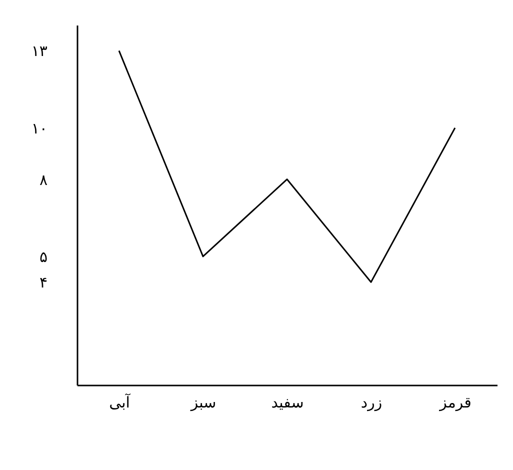 The width and height of the screenshot is (513, 470). What do you see at coordinates (43, 283) in the screenshot?
I see `y-tick-label: ۴` at bounding box center [43, 283].